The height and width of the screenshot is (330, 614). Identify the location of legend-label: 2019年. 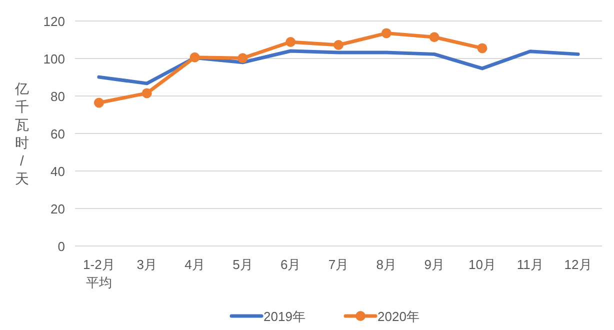
(285, 316).